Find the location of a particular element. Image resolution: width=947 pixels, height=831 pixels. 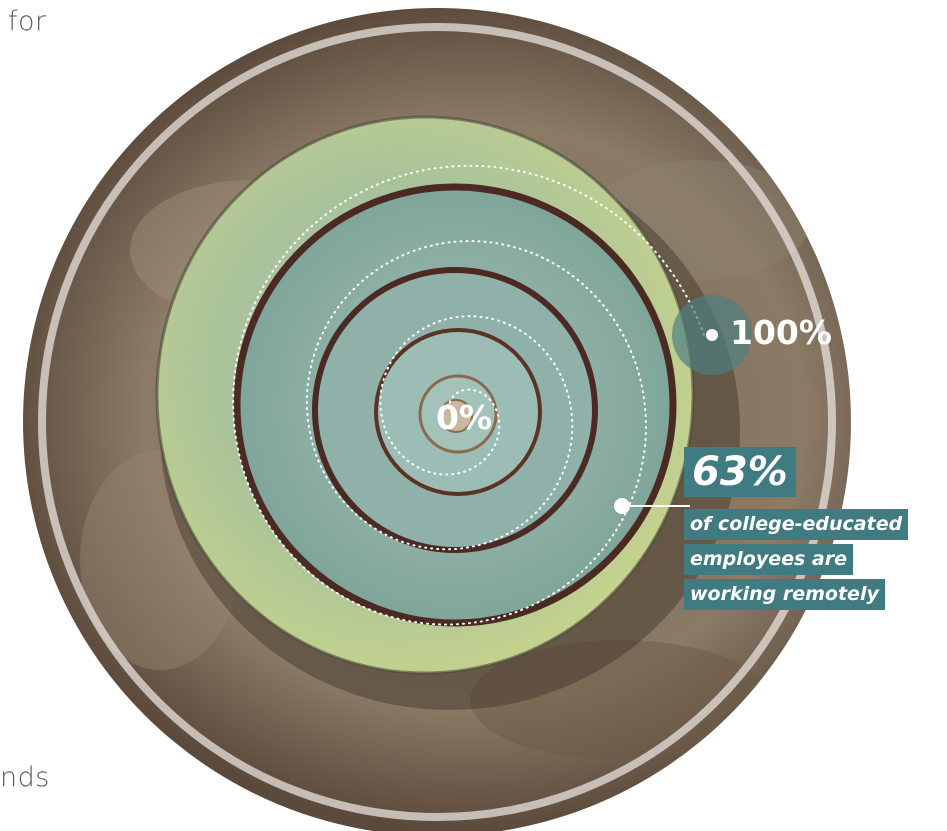

end-dot is located at coordinates (712, 335).